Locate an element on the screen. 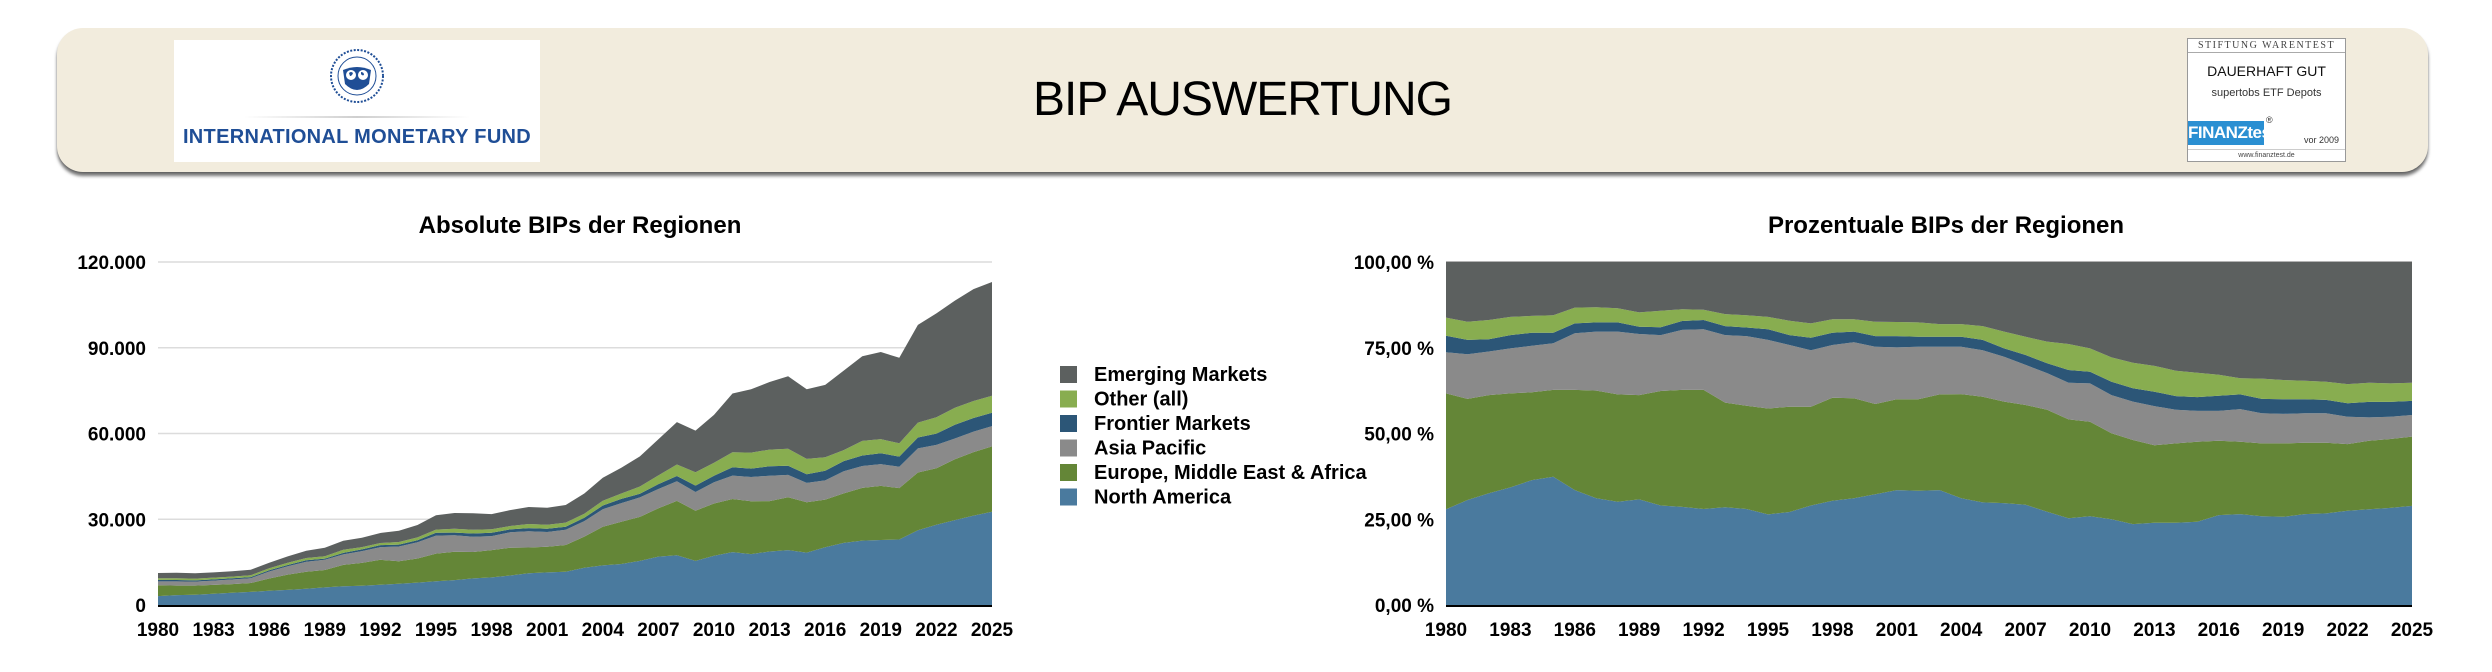 The width and height of the screenshot is (2492, 672). page-title: BIP AUSWERTUNG is located at coordinates (1243, 99).